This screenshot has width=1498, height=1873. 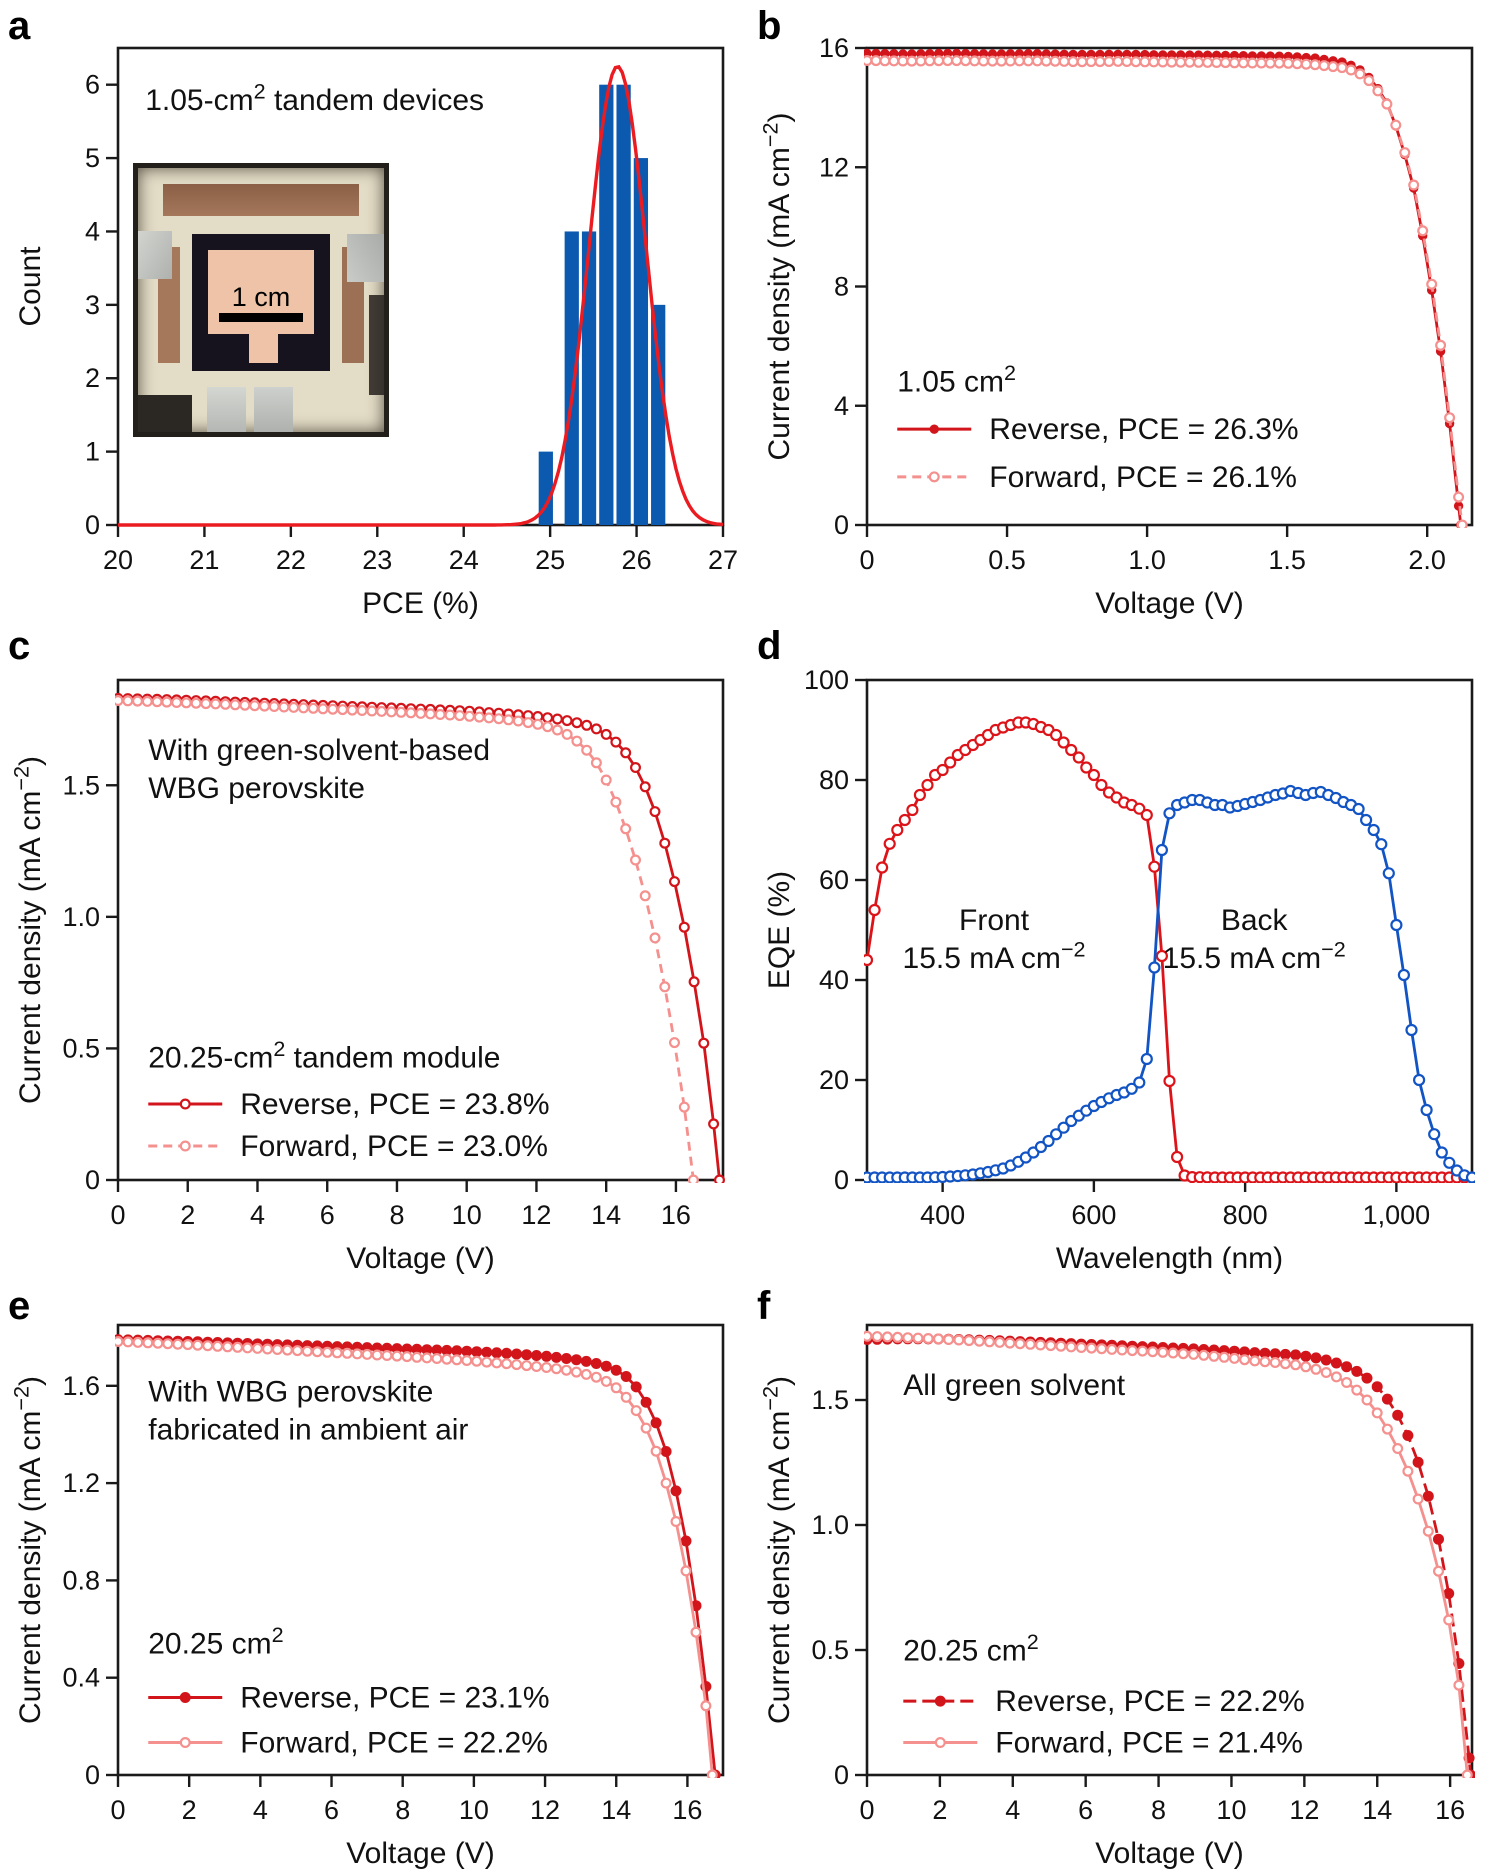 I want to click on y-tick-label: 40, so click(x=834, y=980).